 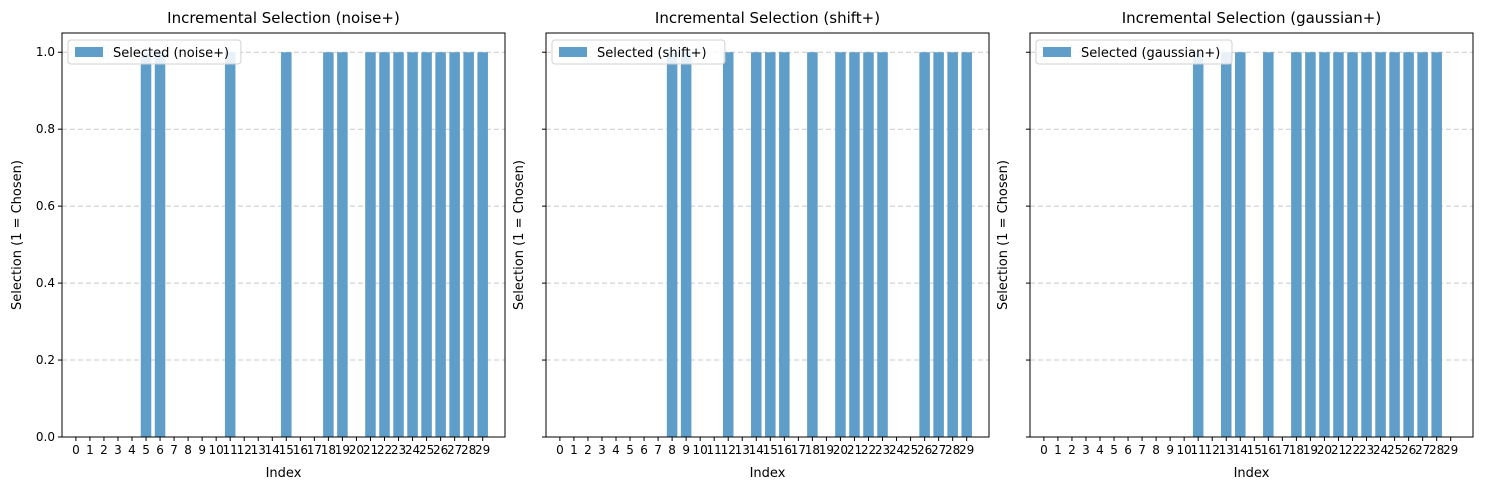 I want to click on y-axis-label: Selection (1 = Chosen), so click(x=1003, y=235).